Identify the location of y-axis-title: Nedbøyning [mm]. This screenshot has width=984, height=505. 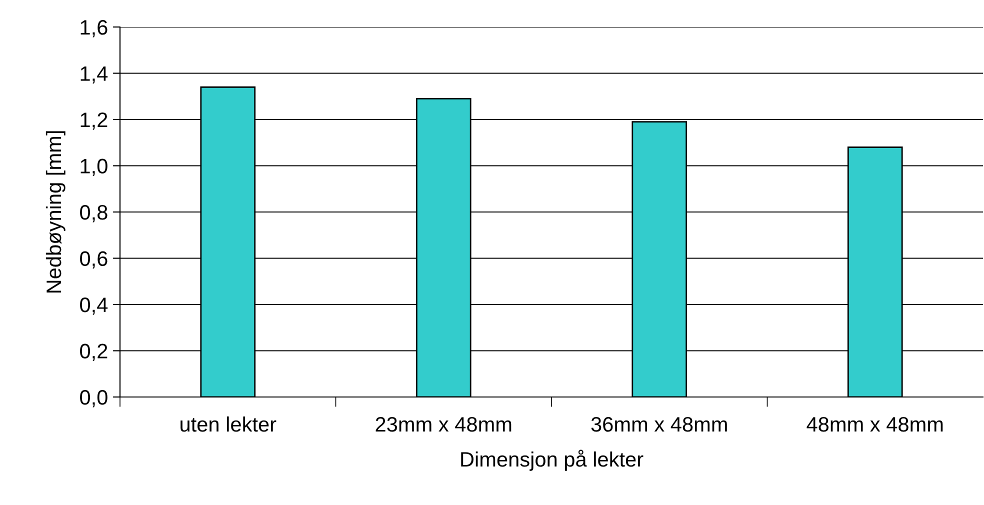
(56, 211).